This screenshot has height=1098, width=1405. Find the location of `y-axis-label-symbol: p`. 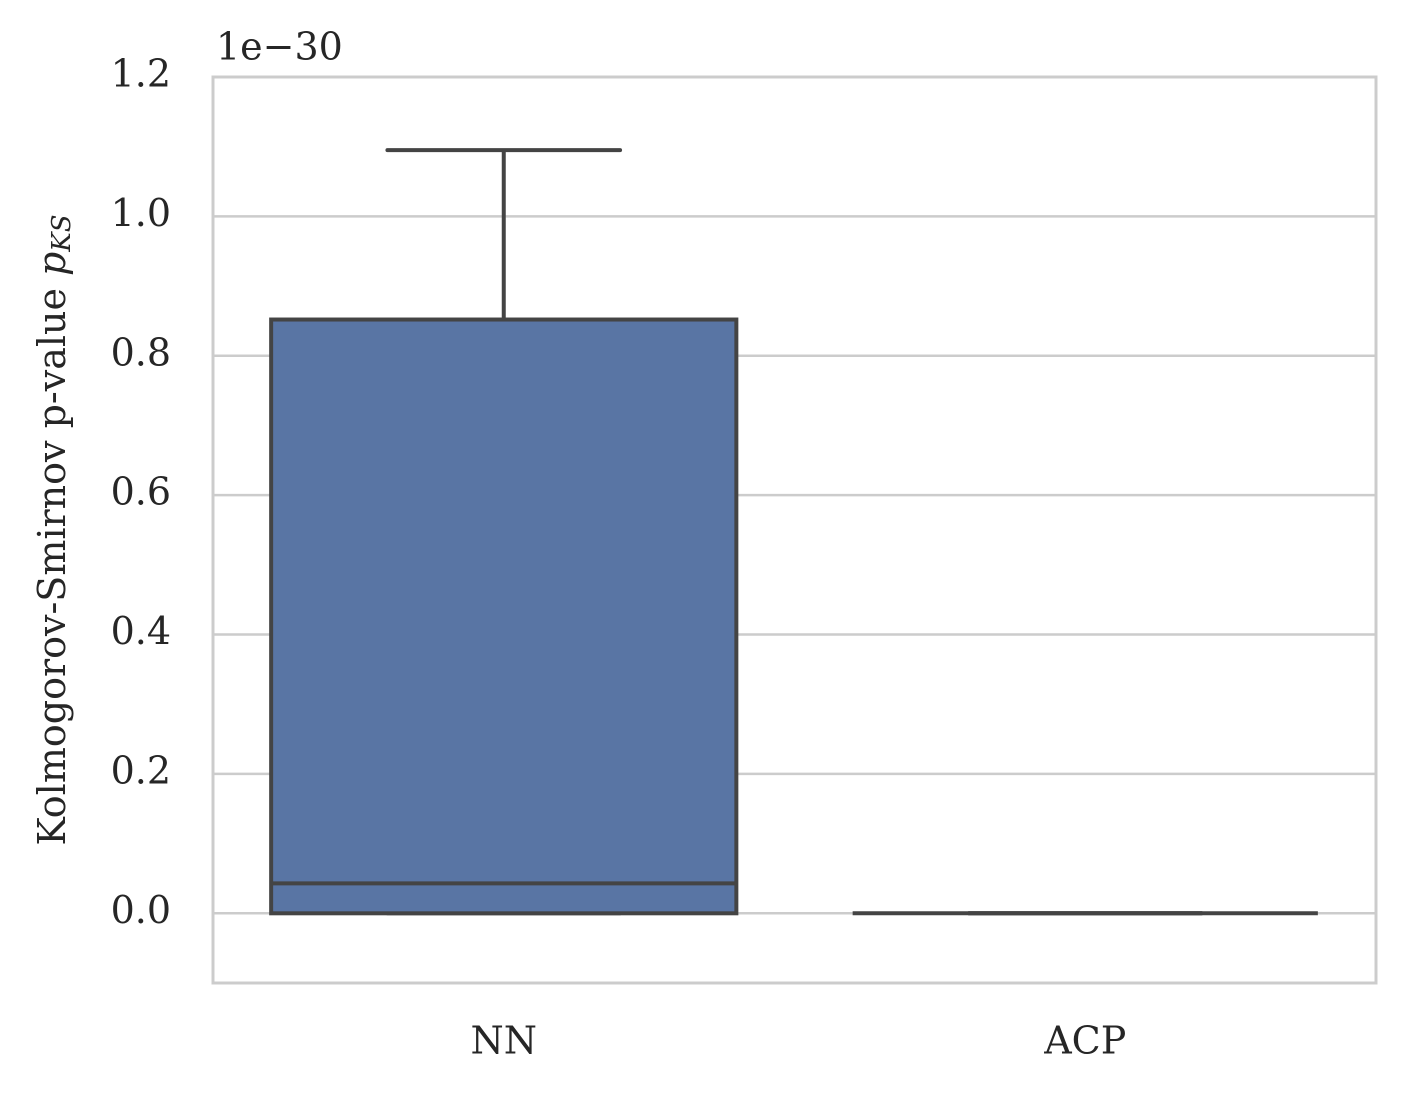

y-axis-label-symbol: p is located at coordinates (52, 264).